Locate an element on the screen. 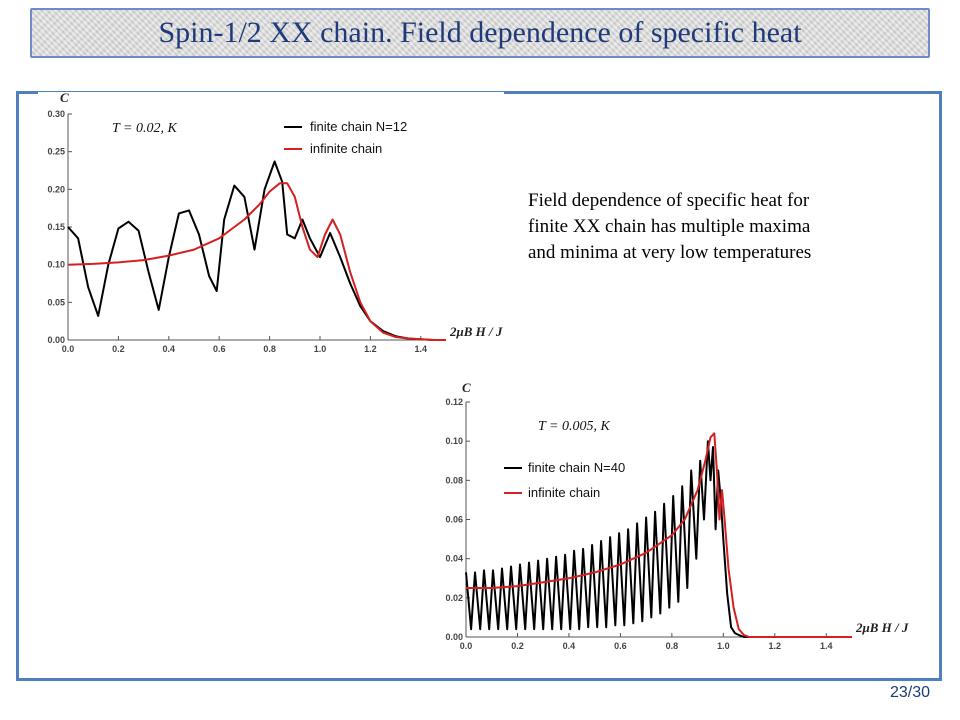 Image resolution: width=960 pixels, height=720 pixels. y-tick-label: 0.08 is located at coordinates (454, 480).